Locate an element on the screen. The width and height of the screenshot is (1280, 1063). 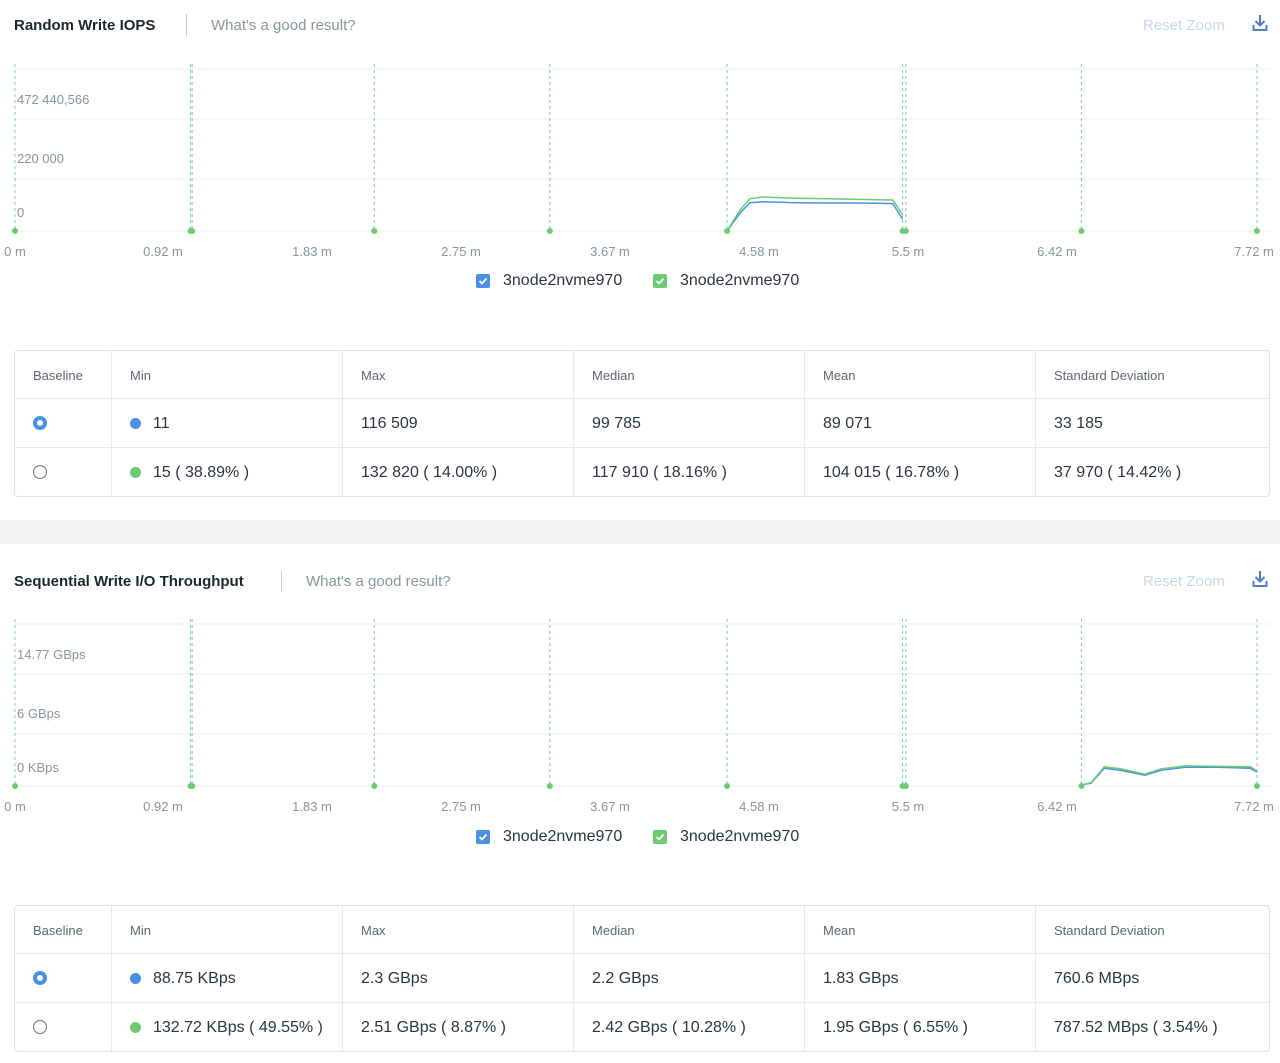
median-value: 99 785 is located at coordinates (616, 423).